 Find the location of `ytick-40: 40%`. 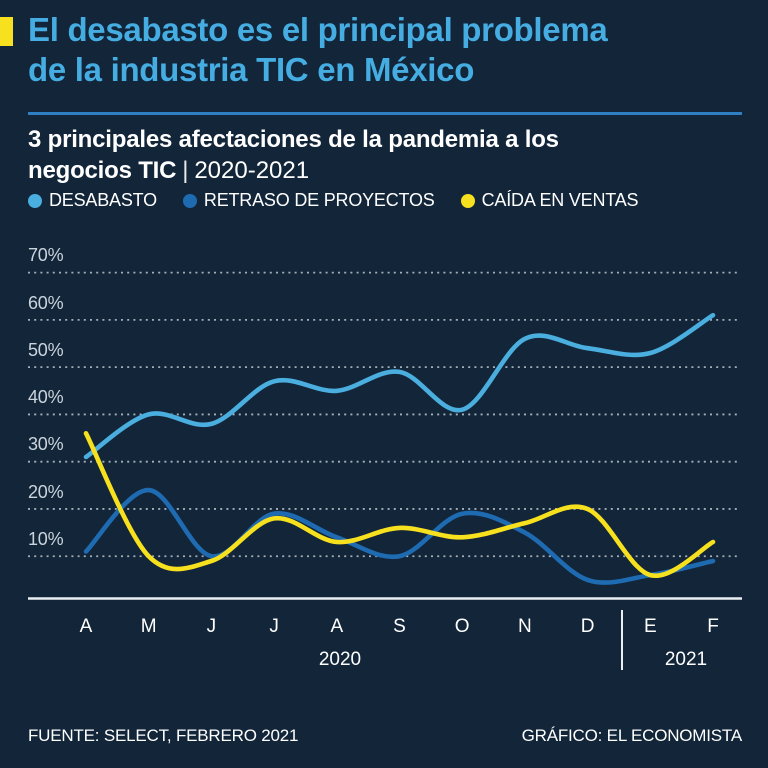

ytick-40: 40% is located at coordinates (46, 397).